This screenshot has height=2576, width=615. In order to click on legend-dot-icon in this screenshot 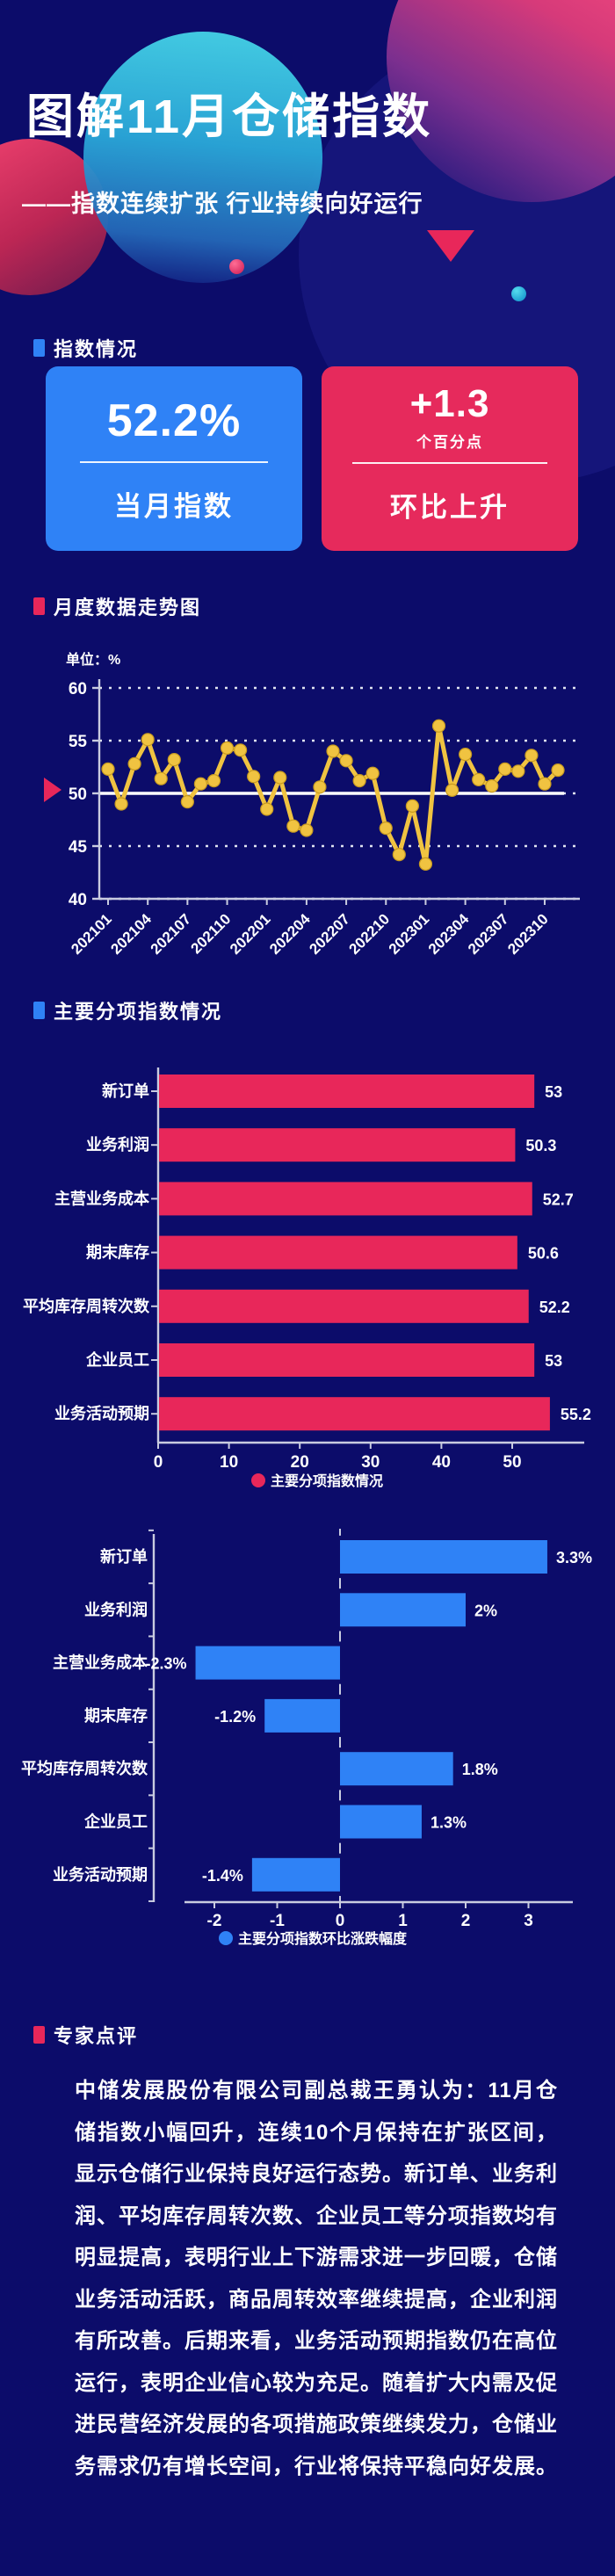, I will do `click(226, 1938)`.